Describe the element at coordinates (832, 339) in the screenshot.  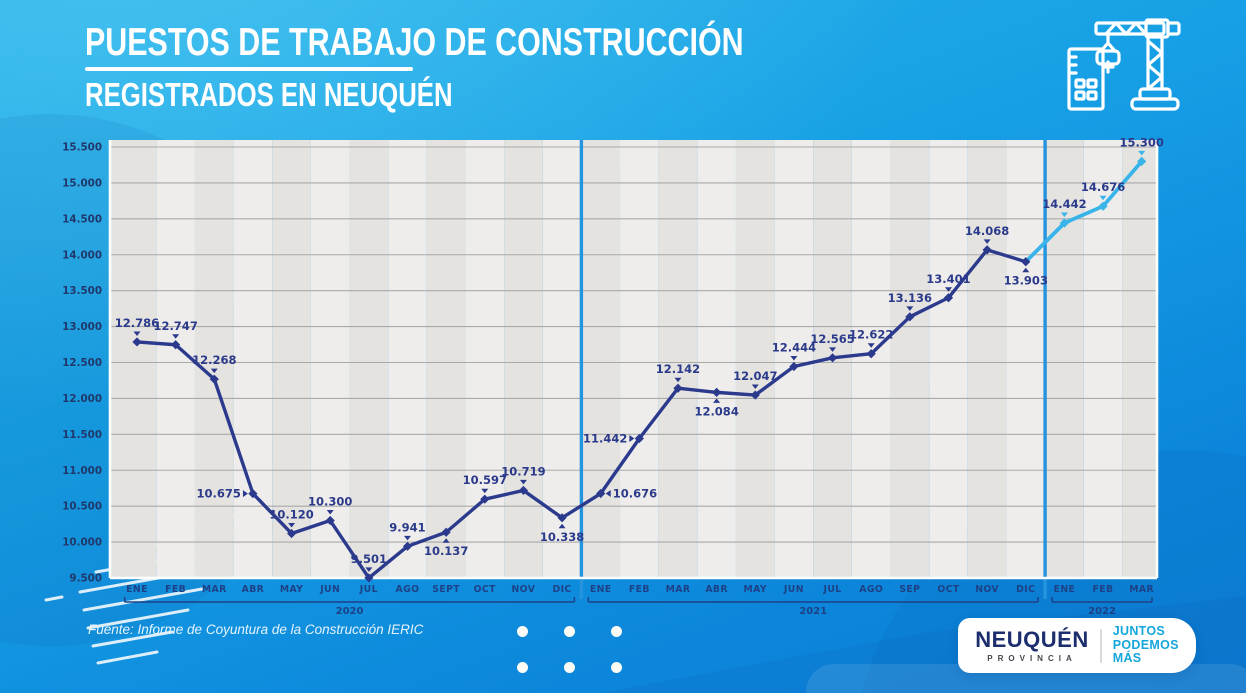
I see `data-label: 12.565` at that location.